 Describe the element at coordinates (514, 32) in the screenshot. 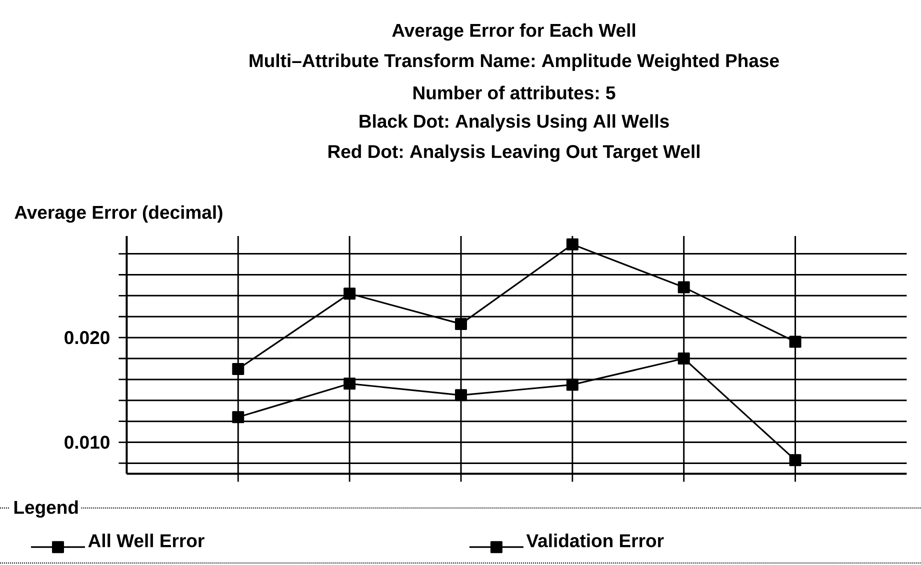

I see `chart-title: Average Error for Each Well` at that location.